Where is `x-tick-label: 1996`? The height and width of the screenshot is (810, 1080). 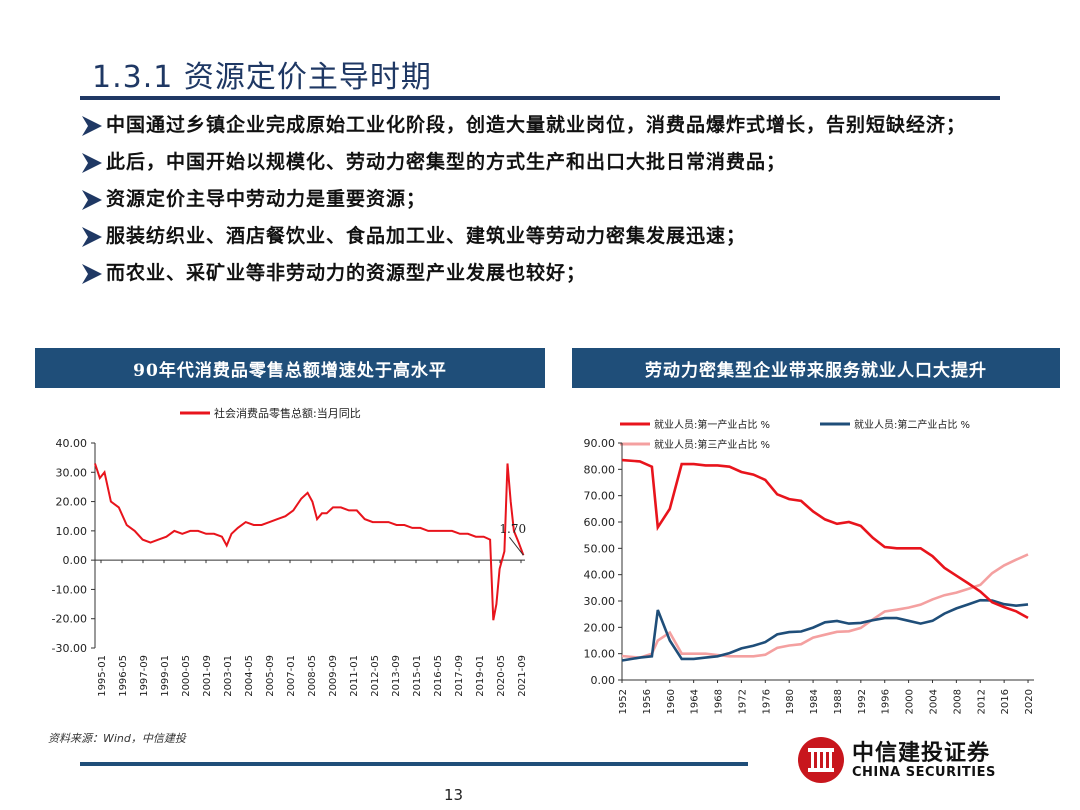 x-tick-label: 1996 is located at coordinates (886, 701).